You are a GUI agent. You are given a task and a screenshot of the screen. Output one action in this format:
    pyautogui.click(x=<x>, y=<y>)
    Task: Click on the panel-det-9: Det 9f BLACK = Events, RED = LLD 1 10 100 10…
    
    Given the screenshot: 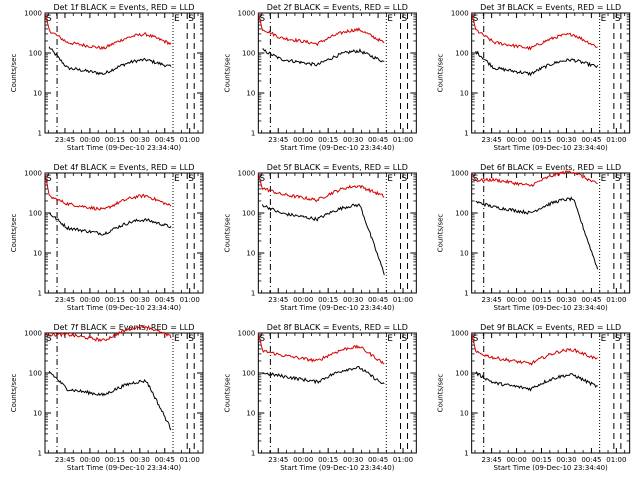 What is the action you would take?
    pyautogui.click(x=534, y=397)
    